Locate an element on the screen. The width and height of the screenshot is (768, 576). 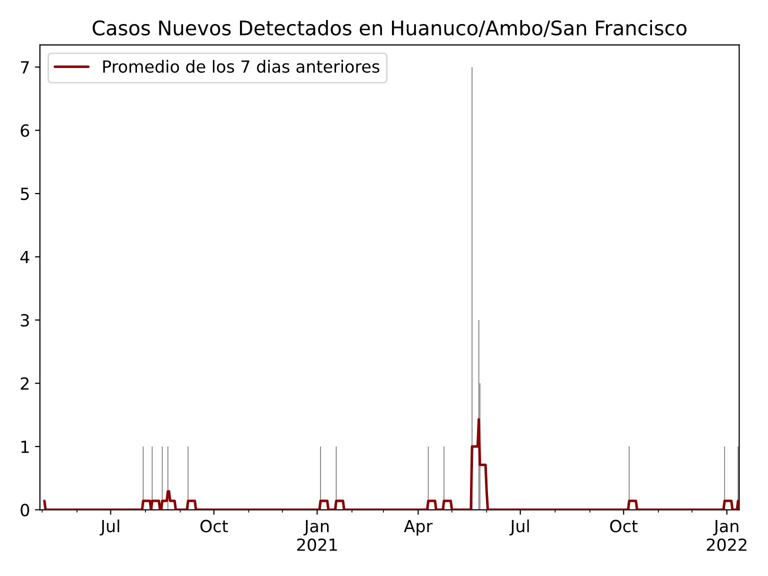
y-tick-label: 0 is located at coordinates (25, 510).